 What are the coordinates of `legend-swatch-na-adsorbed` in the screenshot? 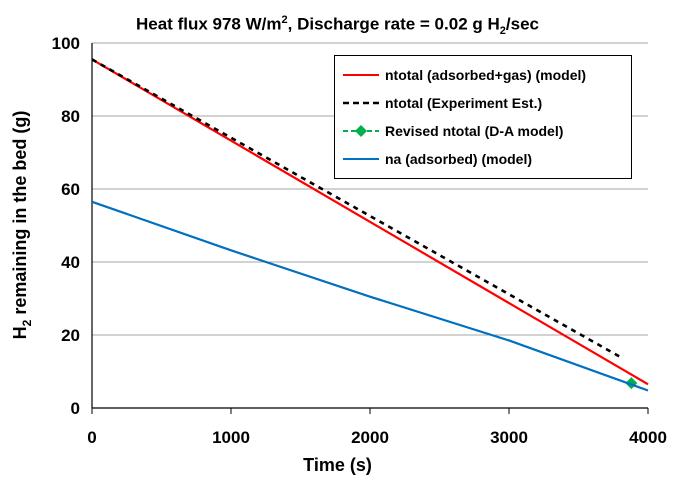 It's located at (361, 159).